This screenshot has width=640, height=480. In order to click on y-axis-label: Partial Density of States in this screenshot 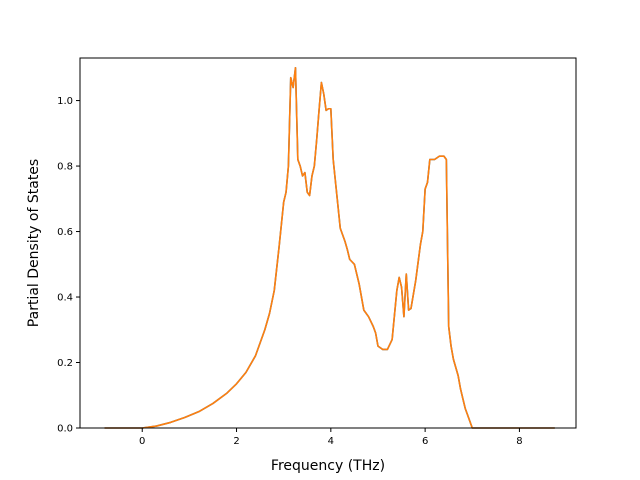, I will do `click(34, 243)`.